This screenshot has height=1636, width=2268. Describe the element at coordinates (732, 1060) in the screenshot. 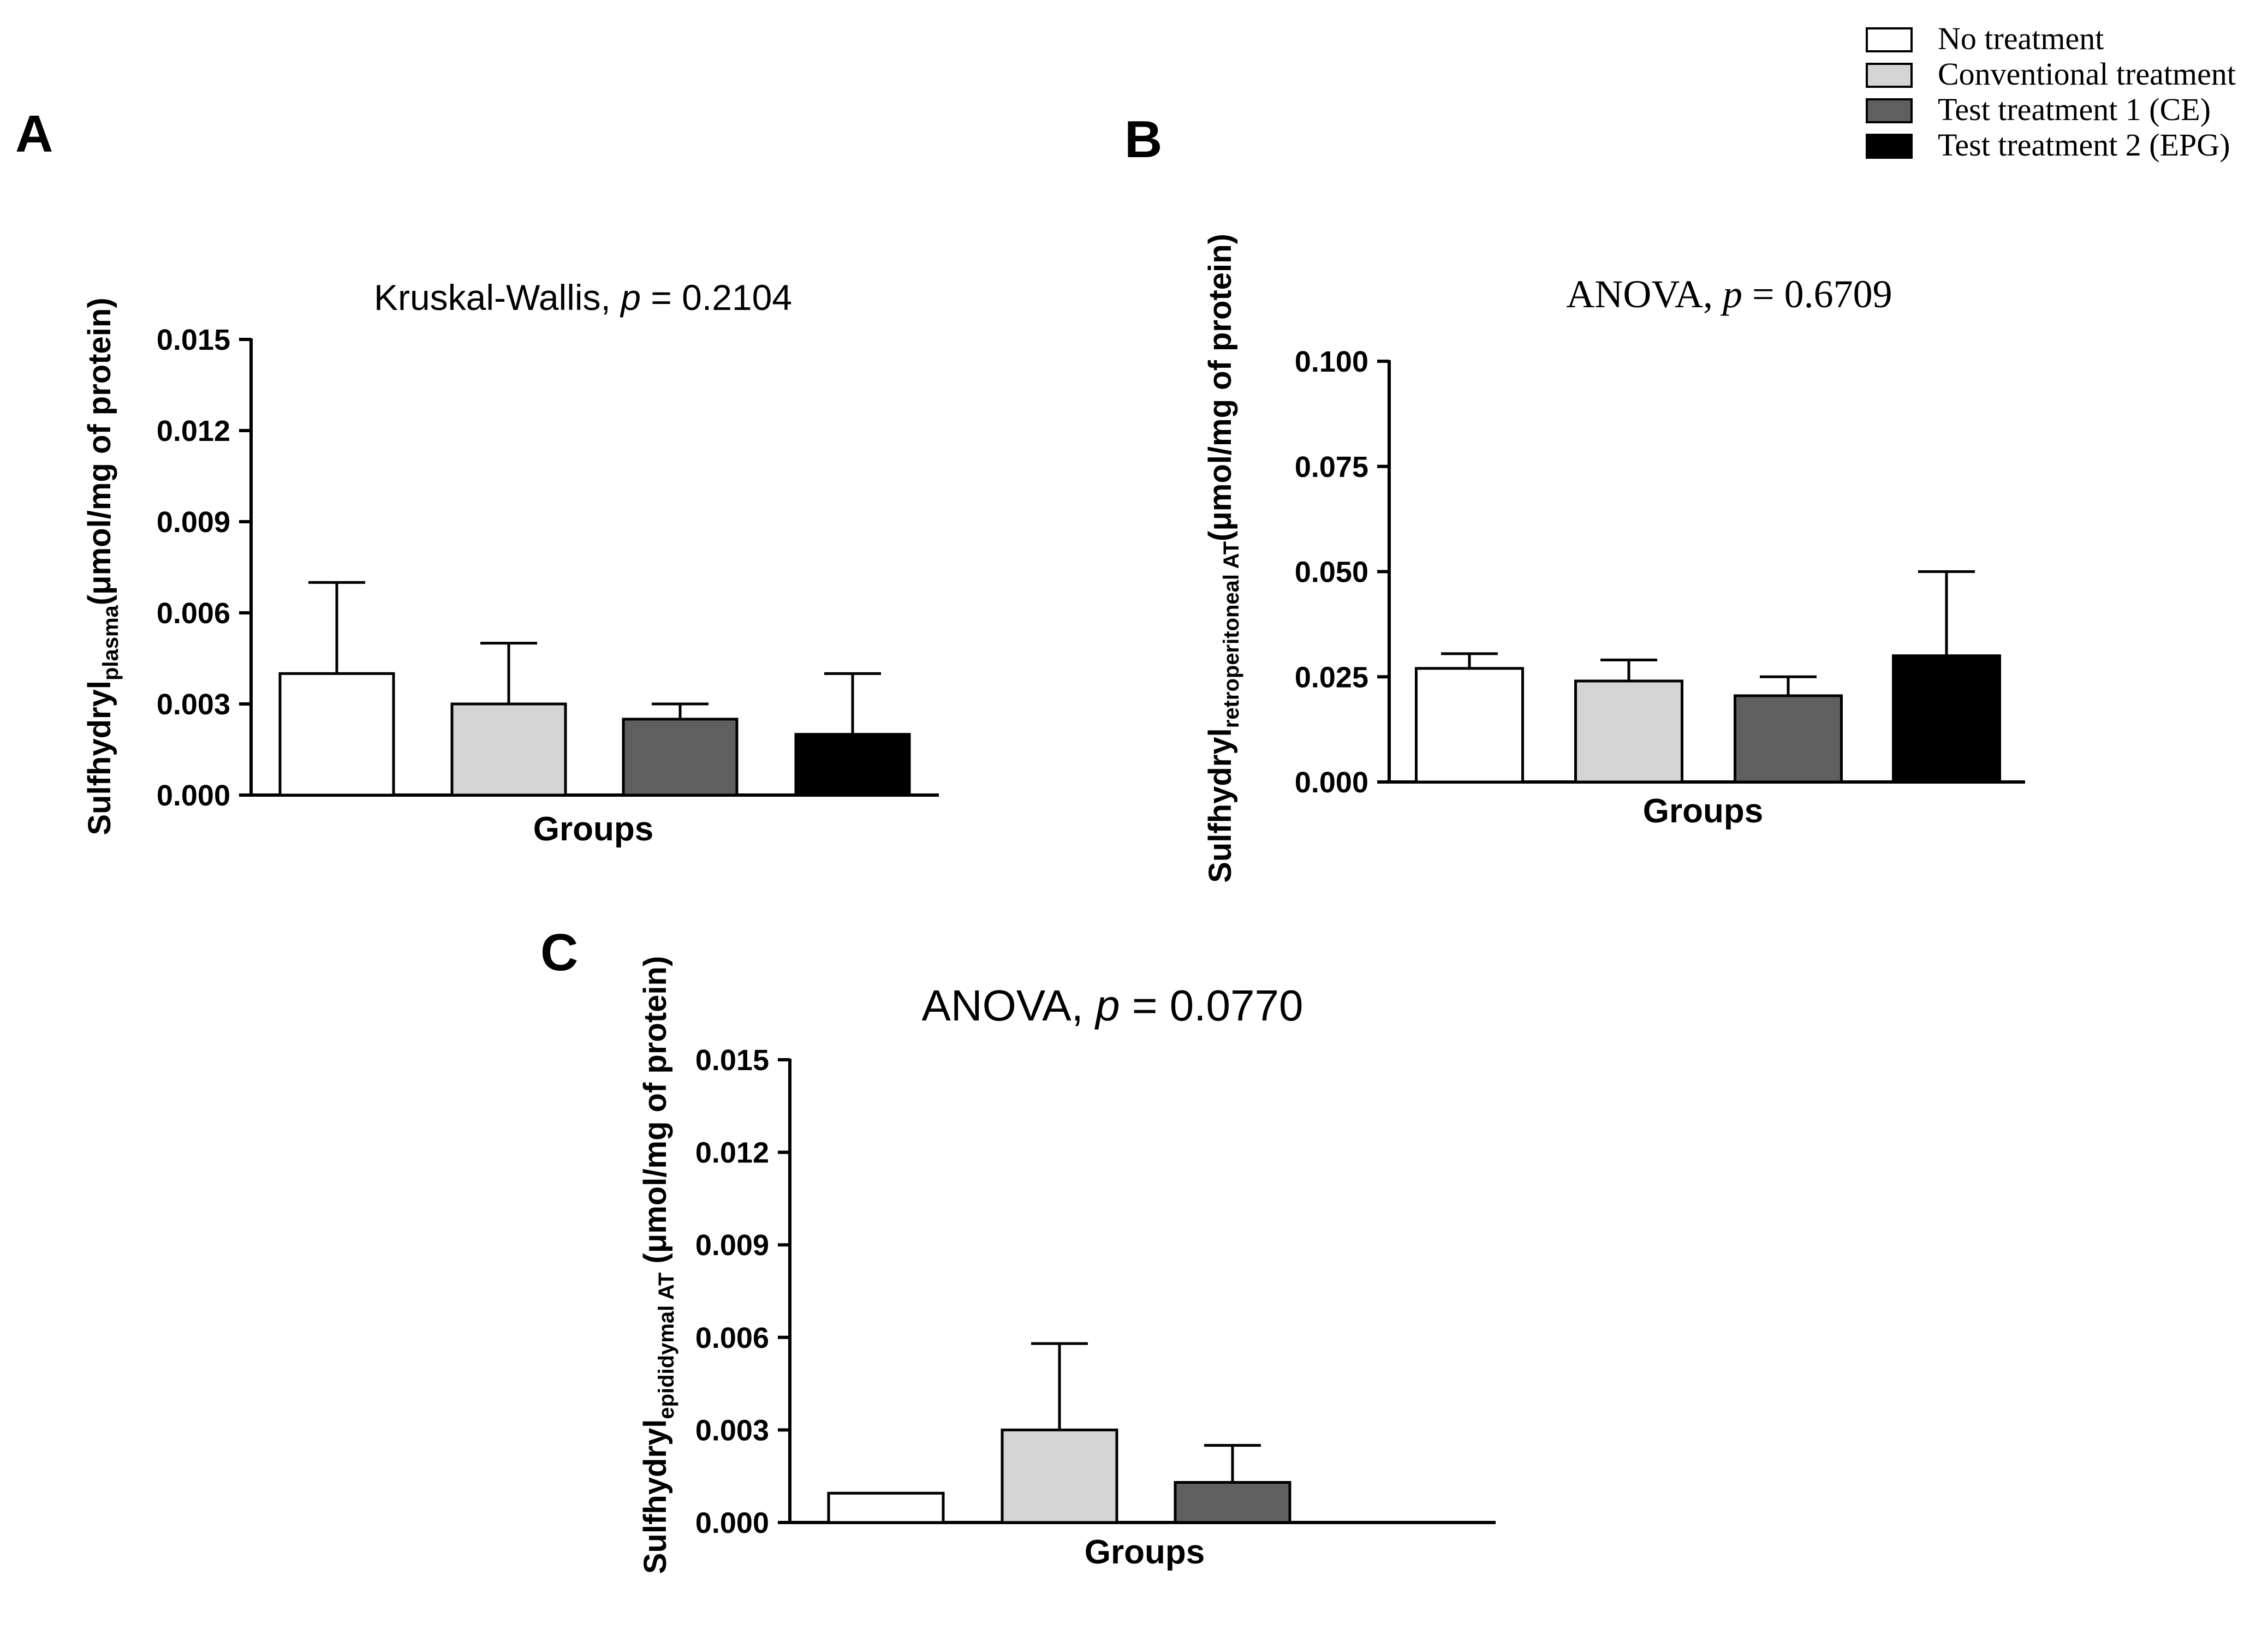

I see `panel-c-y-tick-label: 0.015` at that location.